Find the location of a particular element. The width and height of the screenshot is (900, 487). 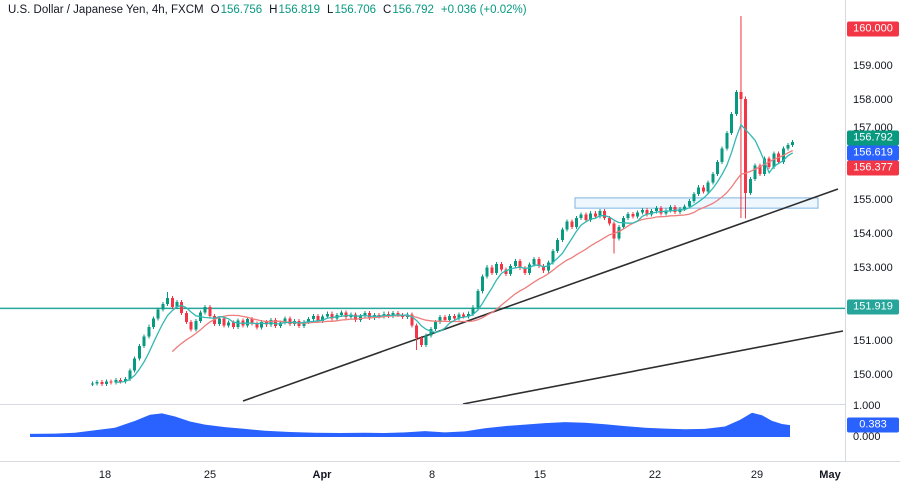

trendline is located at coordinates (653, 367).